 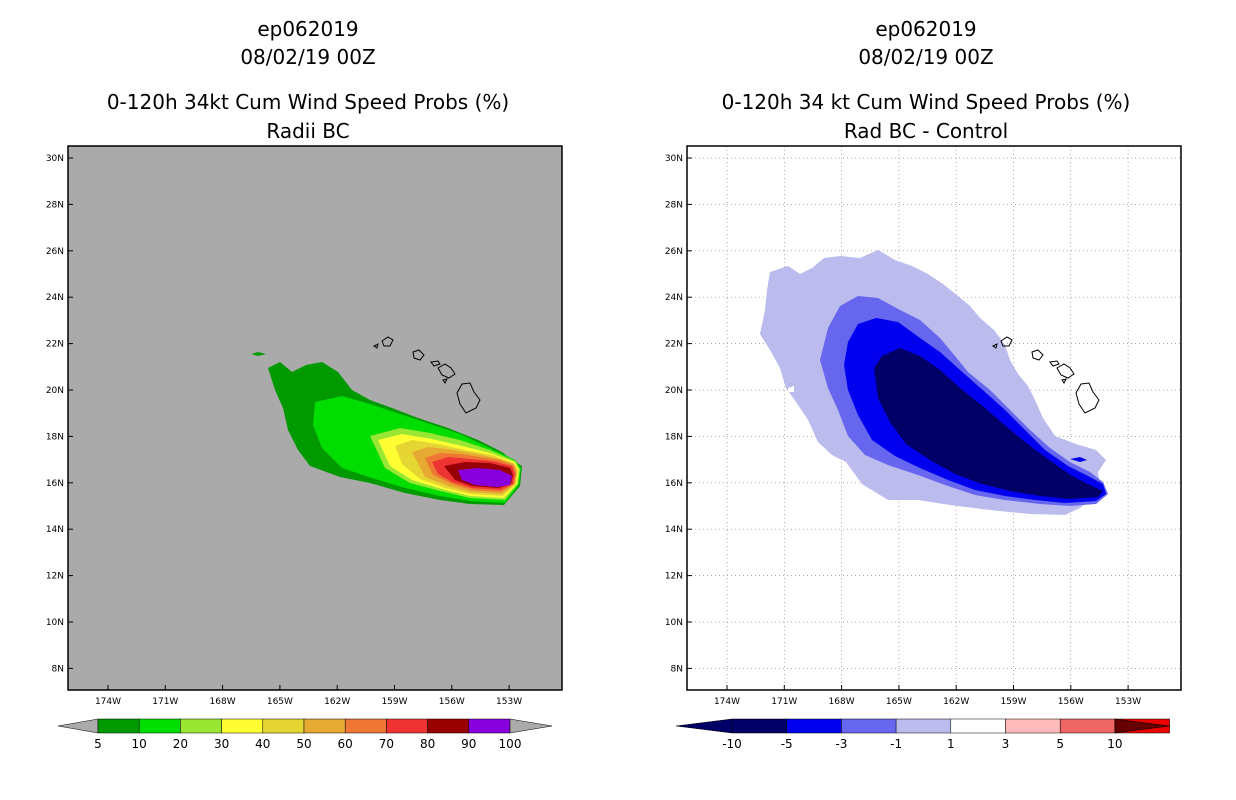 What do you see at coordinates (926, 102) in the screenshot?
I see `panel2-title: 0-120h 34 kt Cum Wind Speed Probs (%)` at bounding box center [926, 102].